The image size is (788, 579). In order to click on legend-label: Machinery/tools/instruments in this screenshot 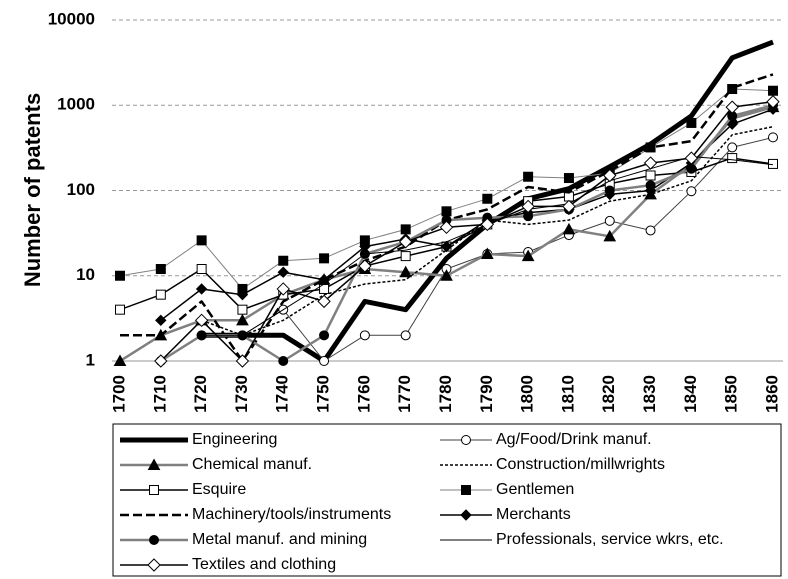, I will do `click(291, 514)`.